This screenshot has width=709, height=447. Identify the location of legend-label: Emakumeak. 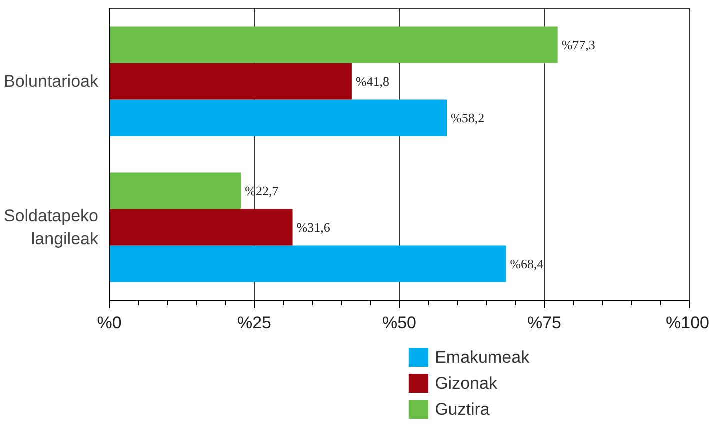
(482, 357).